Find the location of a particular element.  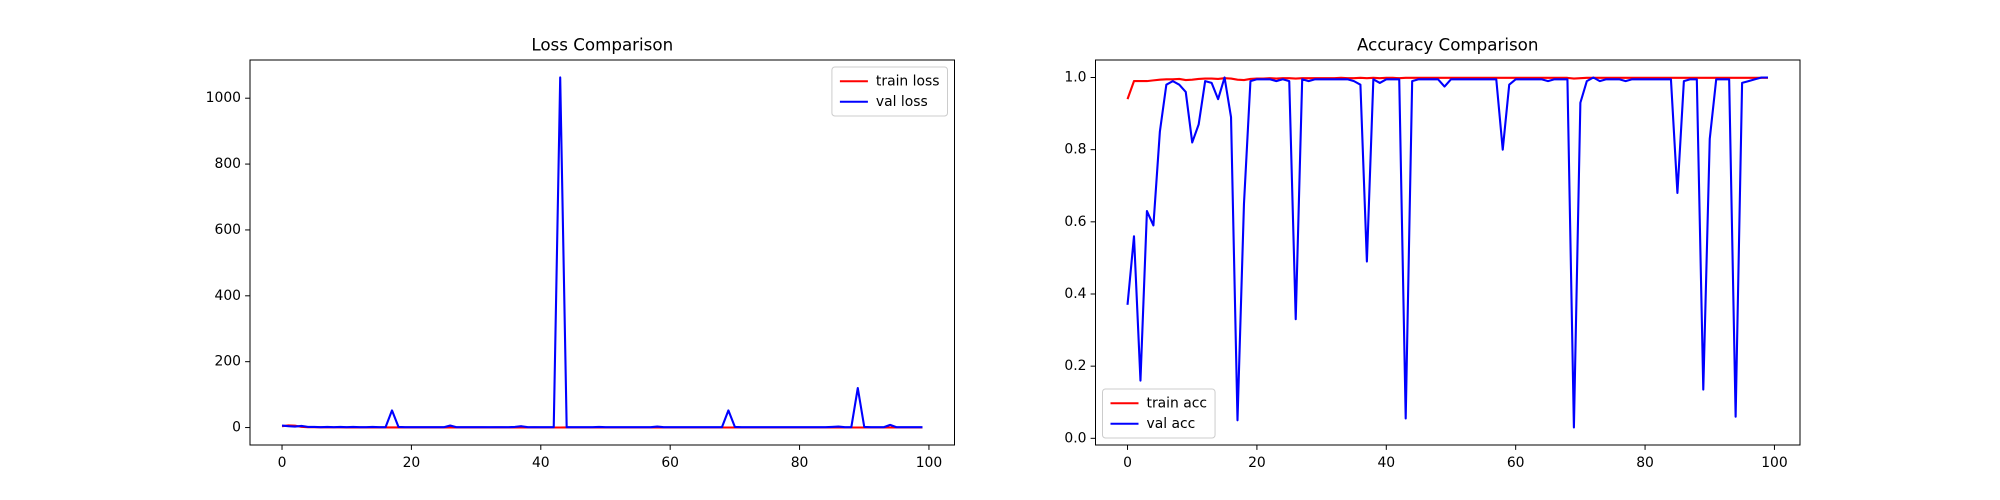

y-tick-label: 0 is located at coordinates (236, 428).